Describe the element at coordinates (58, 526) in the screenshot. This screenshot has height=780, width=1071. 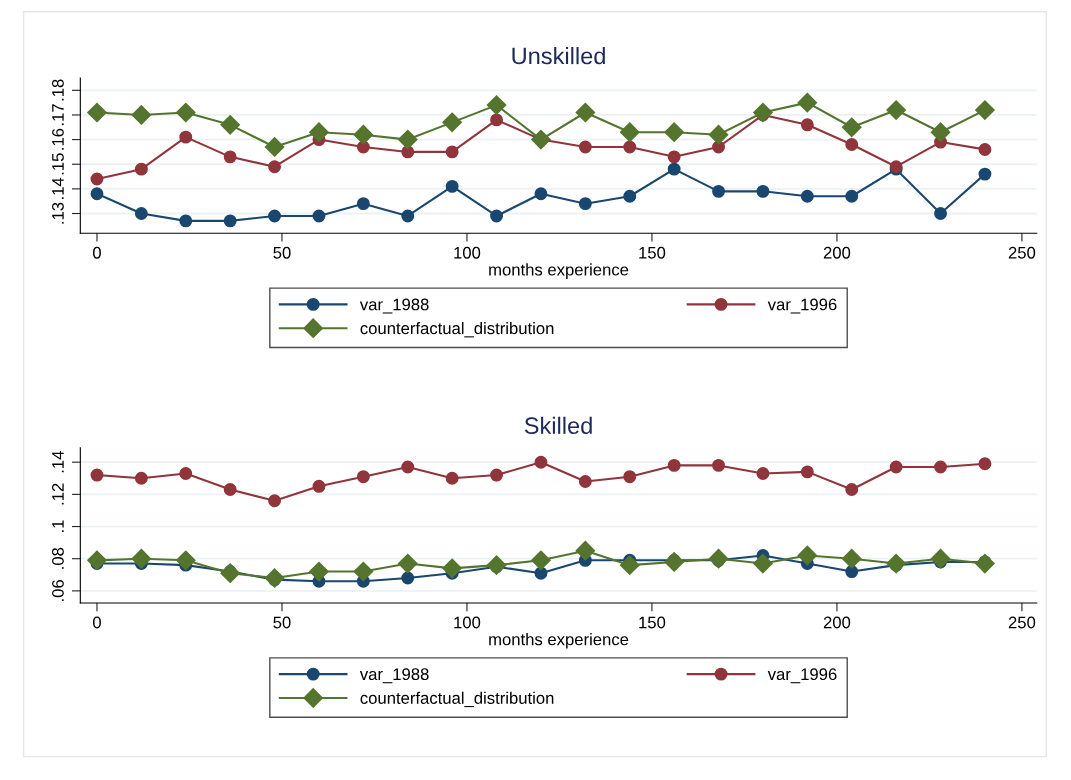
I see `y-tick-label: .1` at that location.